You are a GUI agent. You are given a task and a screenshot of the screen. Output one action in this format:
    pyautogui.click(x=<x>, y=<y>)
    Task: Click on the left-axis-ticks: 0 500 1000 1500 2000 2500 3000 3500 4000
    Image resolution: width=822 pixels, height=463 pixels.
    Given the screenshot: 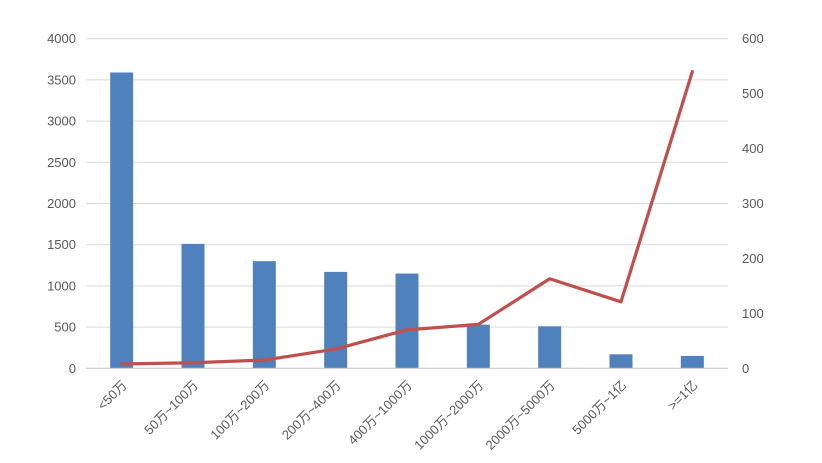 What is the action you would take?
    pyautogui.click(x=61, y=203)
    